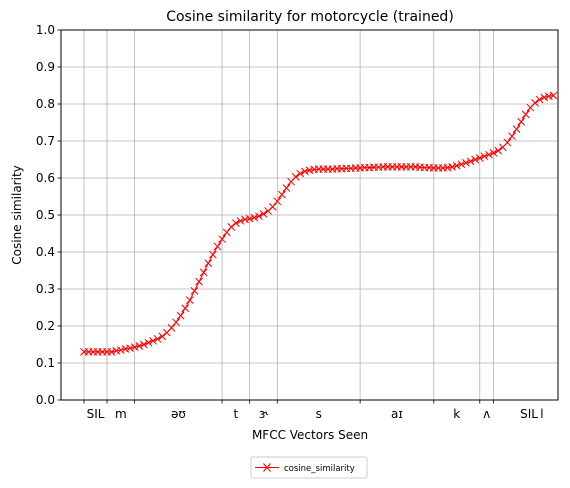 The width and height of the screenshot is (570, 488). What do you see at coordinates (236, 414) in the screenshot?
I see `x-tick-label: t` at bounding box center [236, 414].